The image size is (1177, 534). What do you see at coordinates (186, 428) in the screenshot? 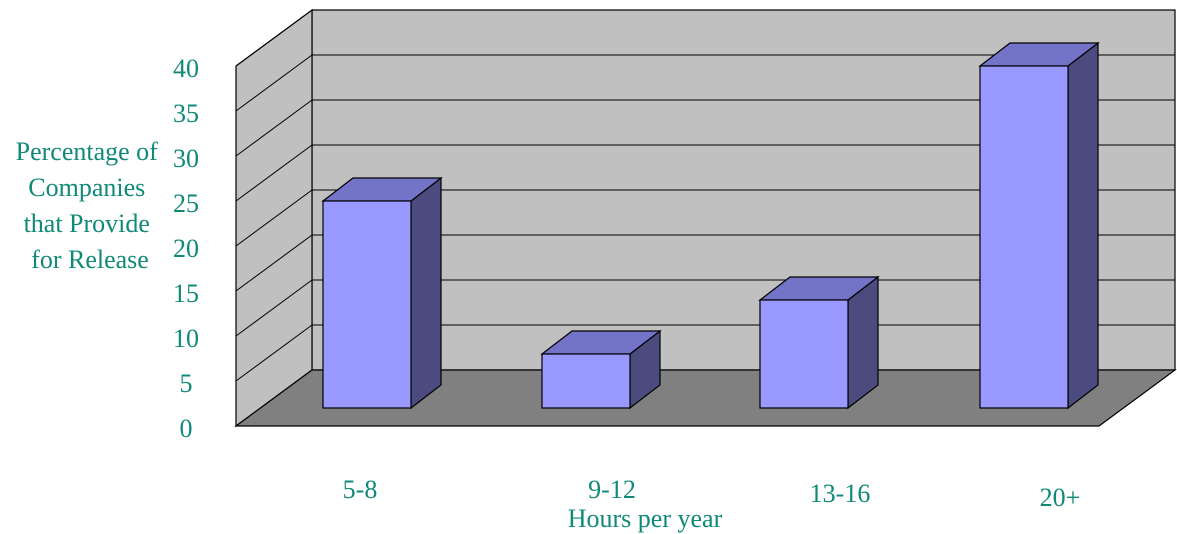
I see `y-tick-label: 0` at bounding box center [186, 428].